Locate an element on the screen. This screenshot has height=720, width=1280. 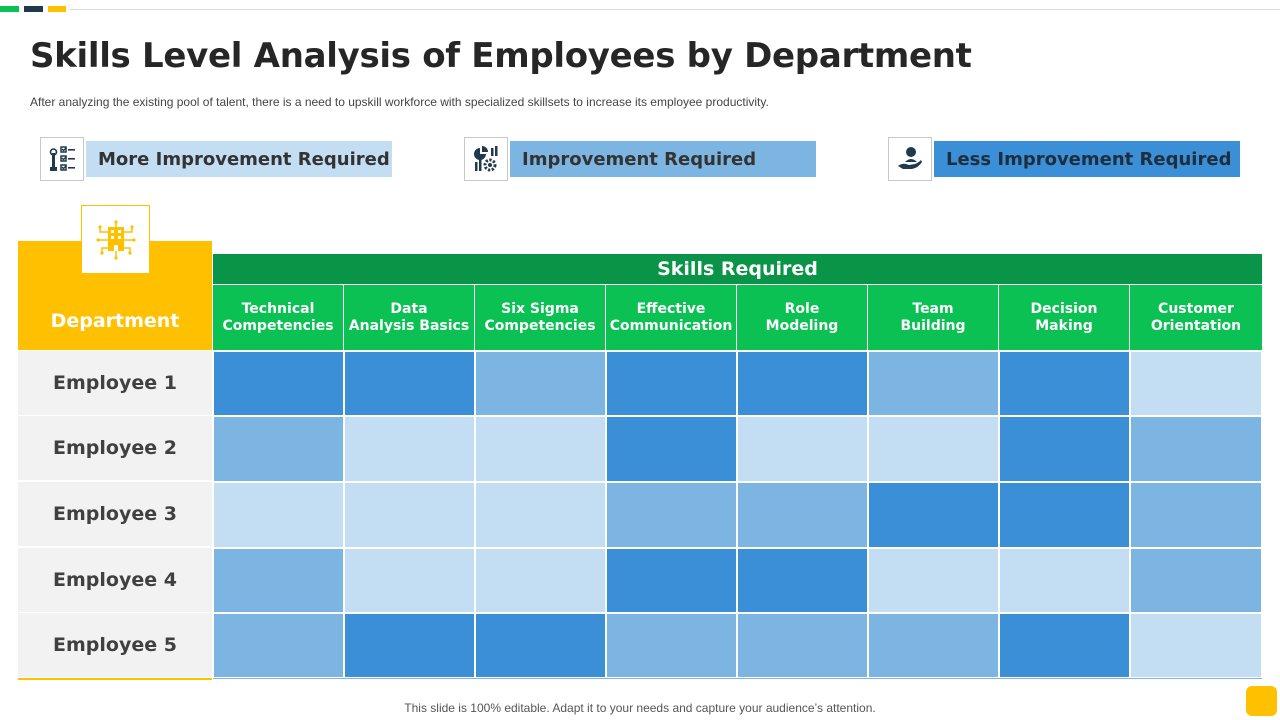
legend-label: Improvement Required is located at coordinates (663, 159).